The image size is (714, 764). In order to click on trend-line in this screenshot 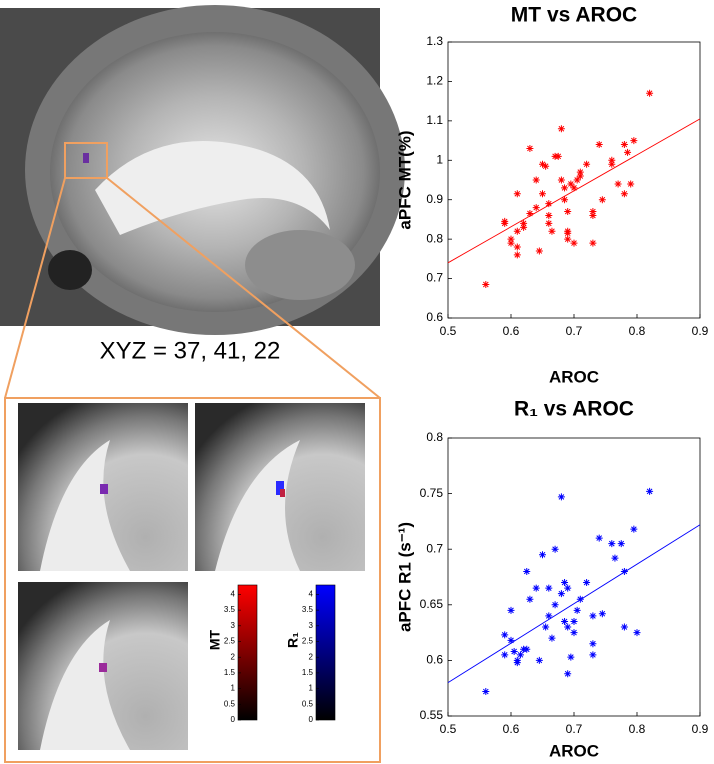, I will do `click(574, 604)`.